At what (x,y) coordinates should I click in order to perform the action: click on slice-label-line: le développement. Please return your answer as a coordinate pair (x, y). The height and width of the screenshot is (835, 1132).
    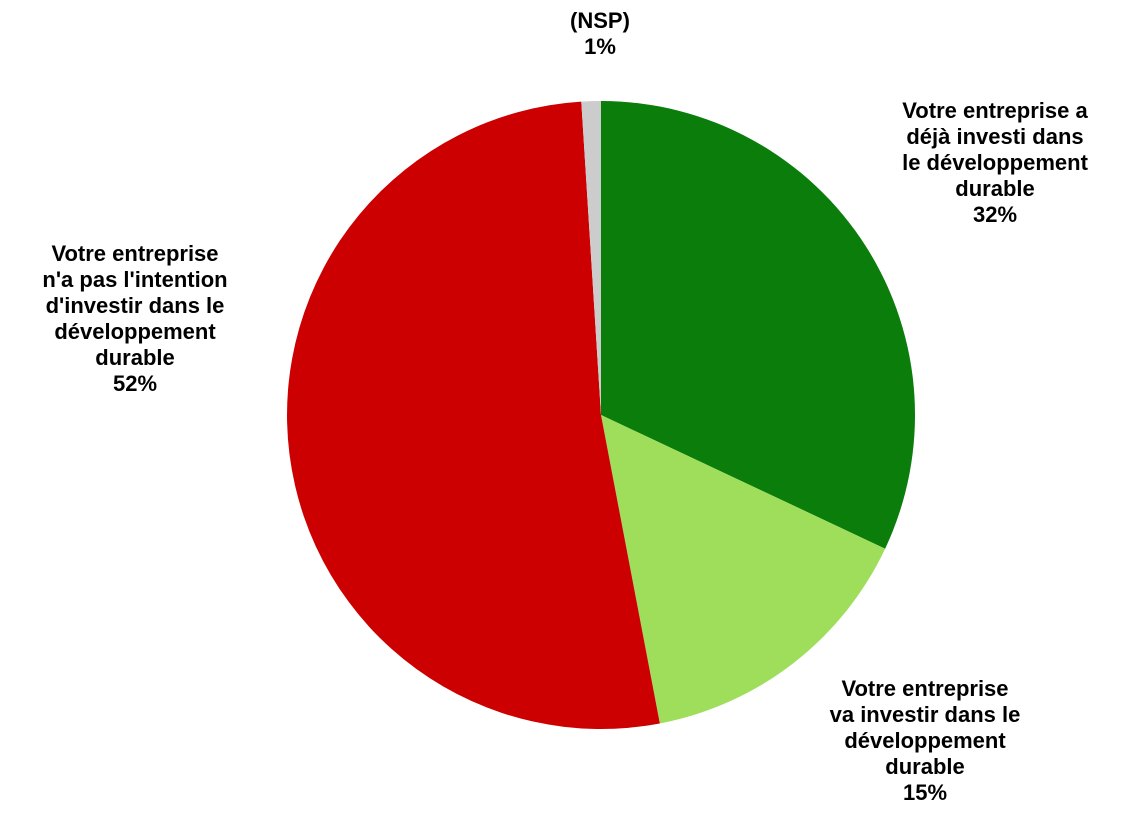
    Looking at the image, I should click on (995, 162).